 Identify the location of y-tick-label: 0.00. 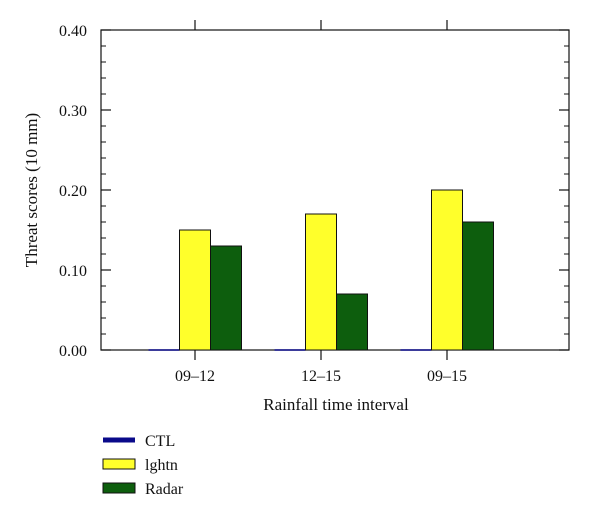
(73, 351).